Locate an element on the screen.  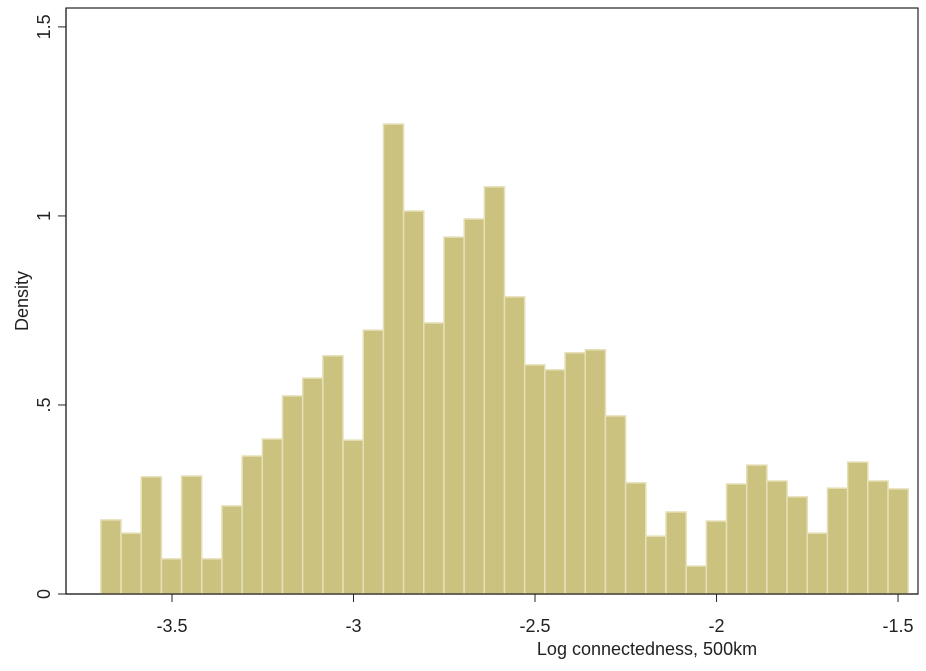
y-axis-title: Density is located at coordinates (22, 301).